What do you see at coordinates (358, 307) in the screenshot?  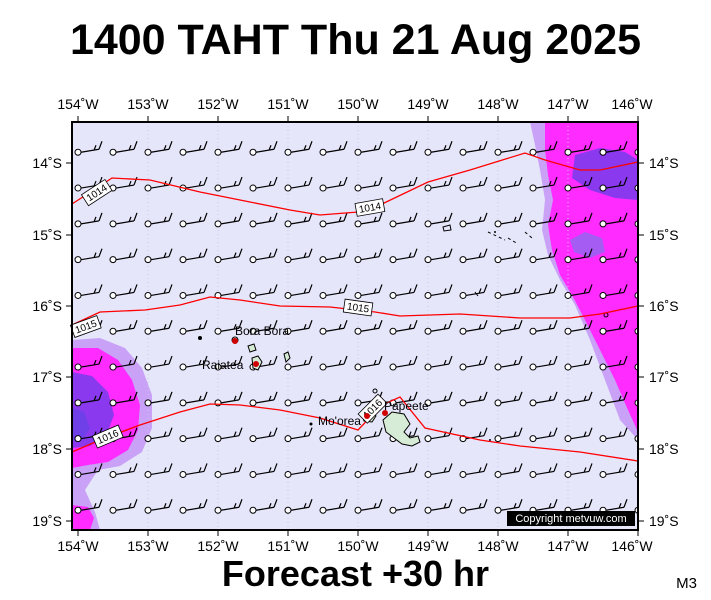 I see `isobar-label-1015-center: 1015` at bounding box center [358, 307].